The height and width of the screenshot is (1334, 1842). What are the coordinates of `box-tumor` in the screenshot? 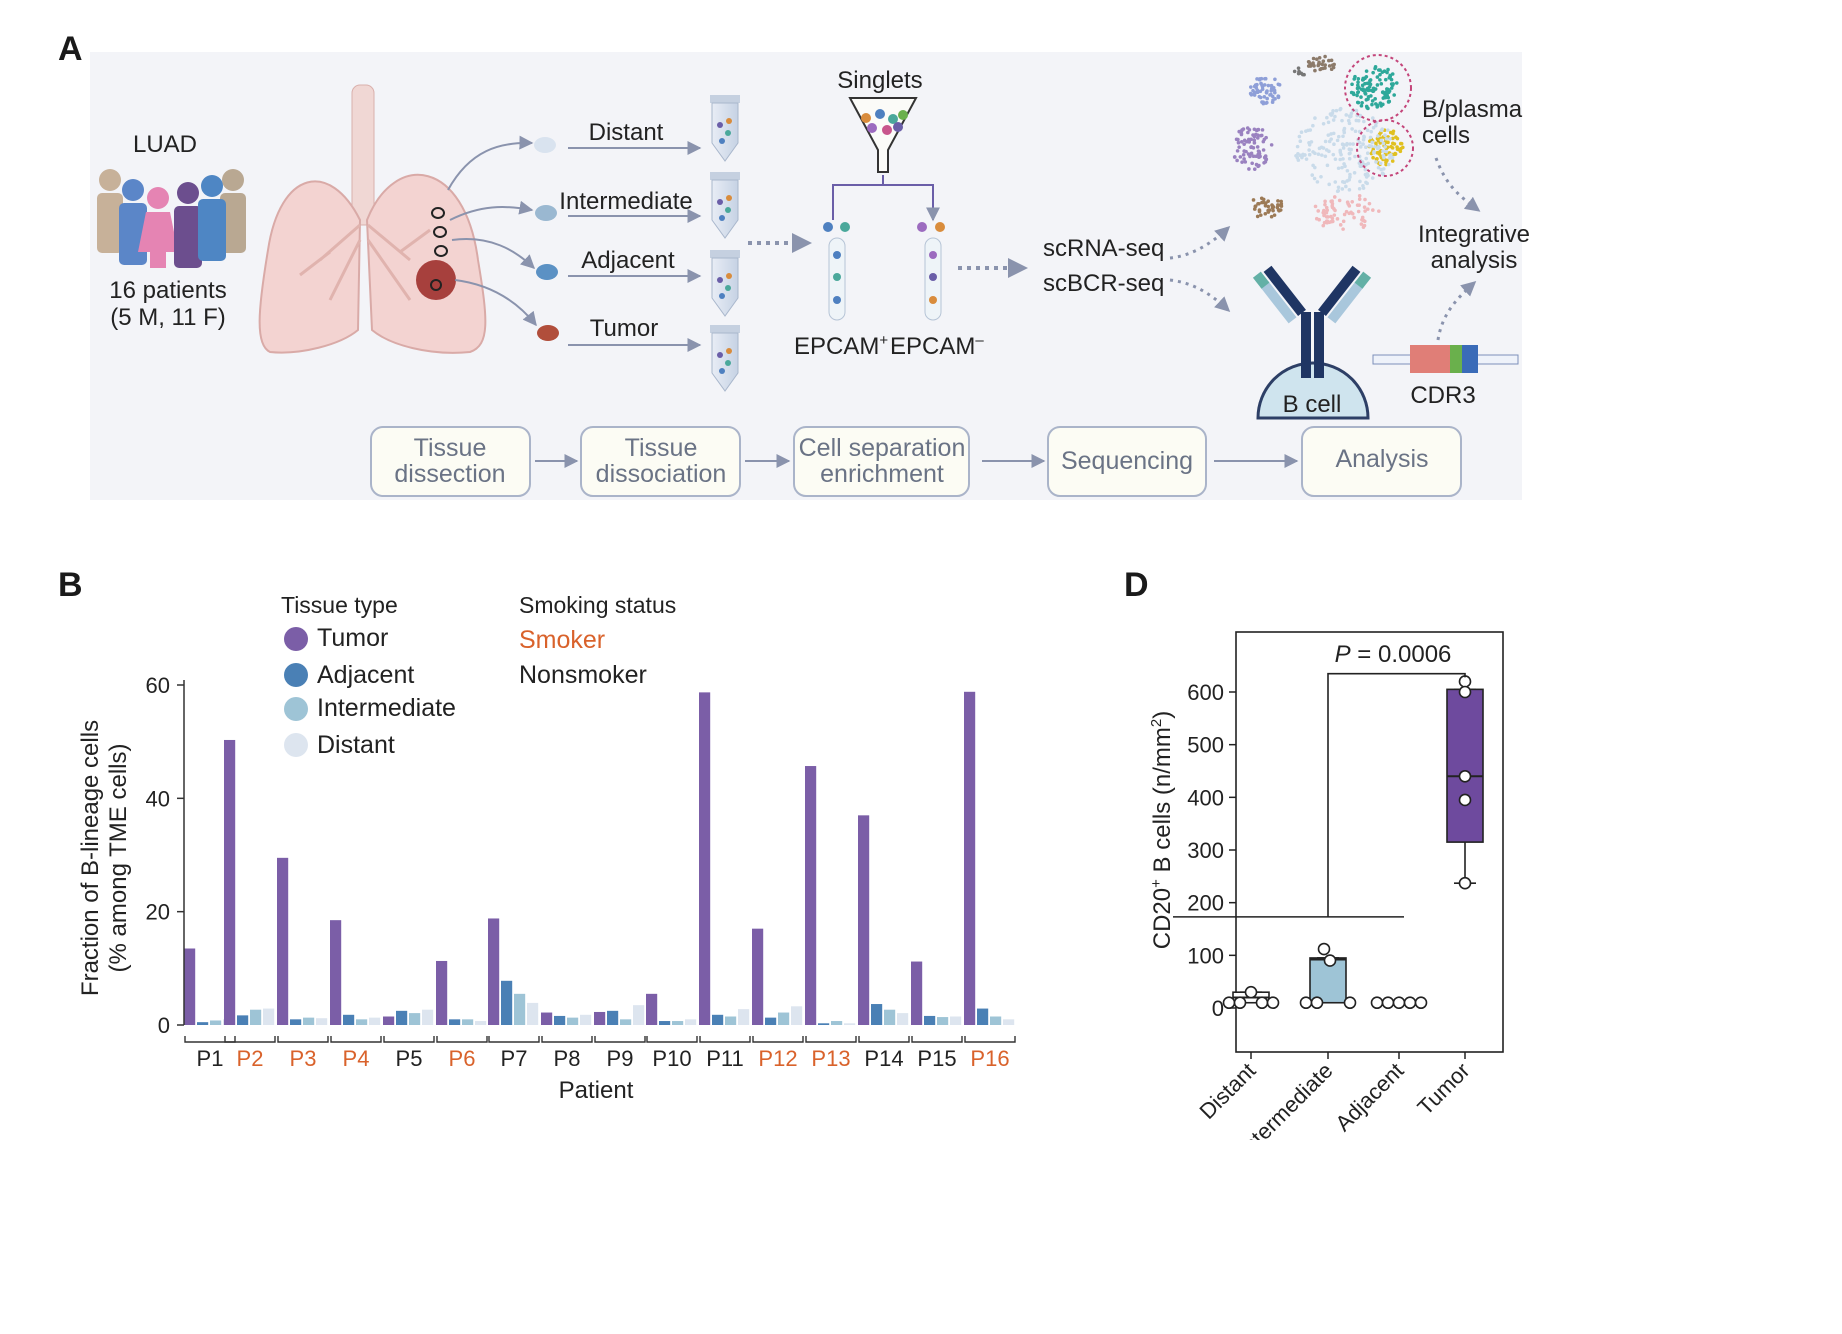 It's located at (1465, 765).